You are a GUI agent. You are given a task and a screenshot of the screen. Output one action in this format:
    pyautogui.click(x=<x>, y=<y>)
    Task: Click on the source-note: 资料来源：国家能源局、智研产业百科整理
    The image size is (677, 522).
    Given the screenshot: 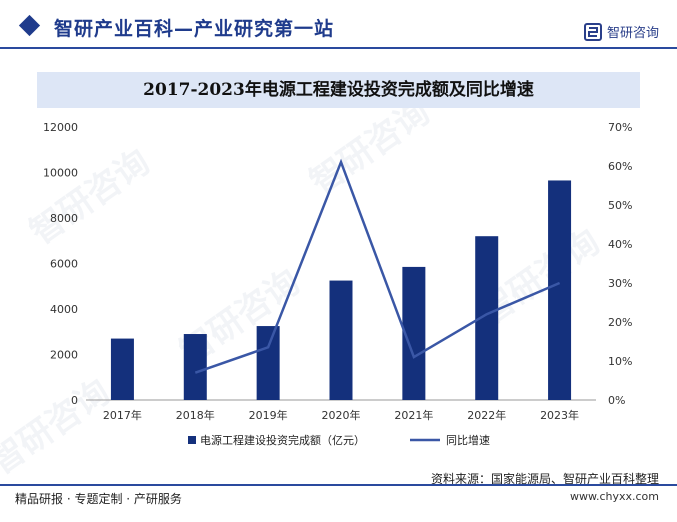 What is the action you would take?
    pyautogui.click(x=544, y=479)
    